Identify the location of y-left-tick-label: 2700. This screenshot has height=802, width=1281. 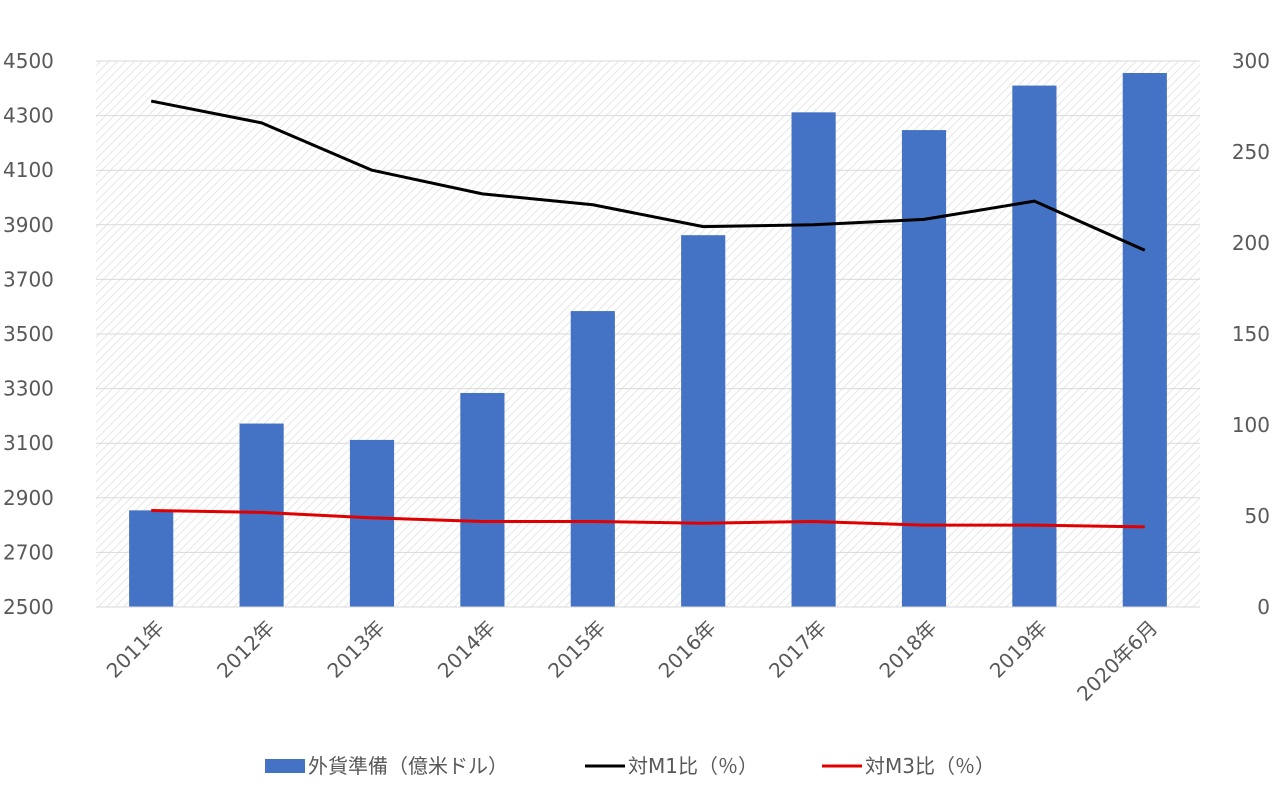
(28, 552).